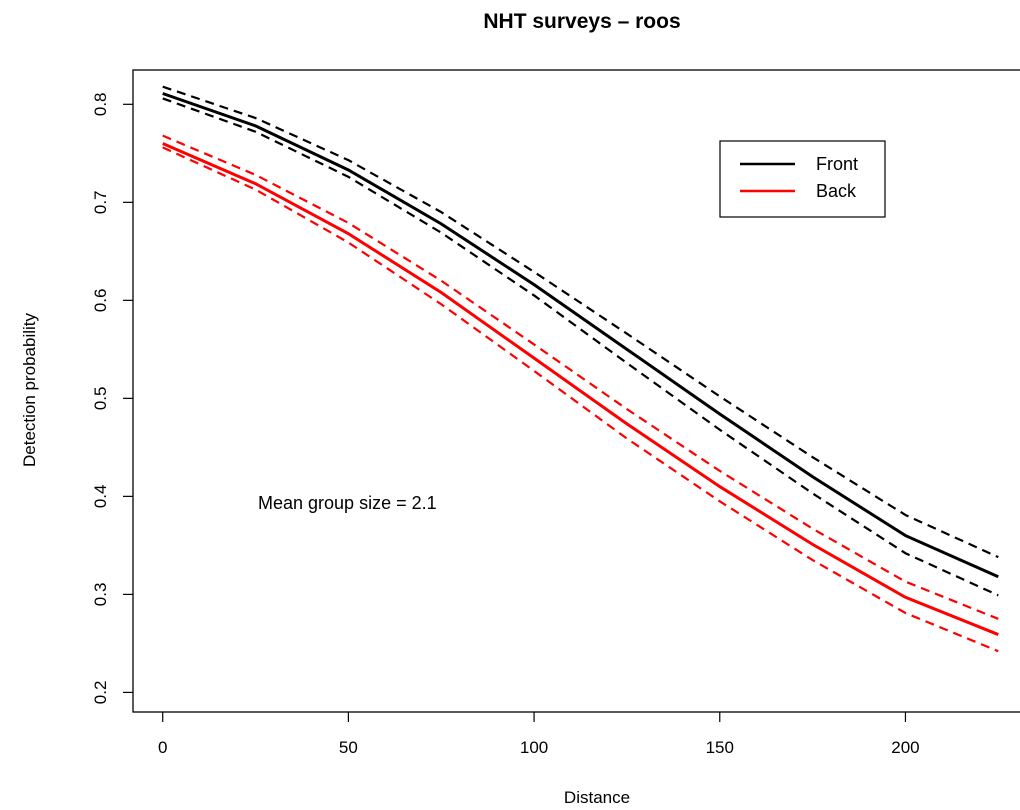 The image size is (1020, 810). Describe the element at coordinates (112, 398) in the screenshot. I see `y-axis: 0.2 0.3 0.4 0.5 0.6 0.7 0.8` at that location.